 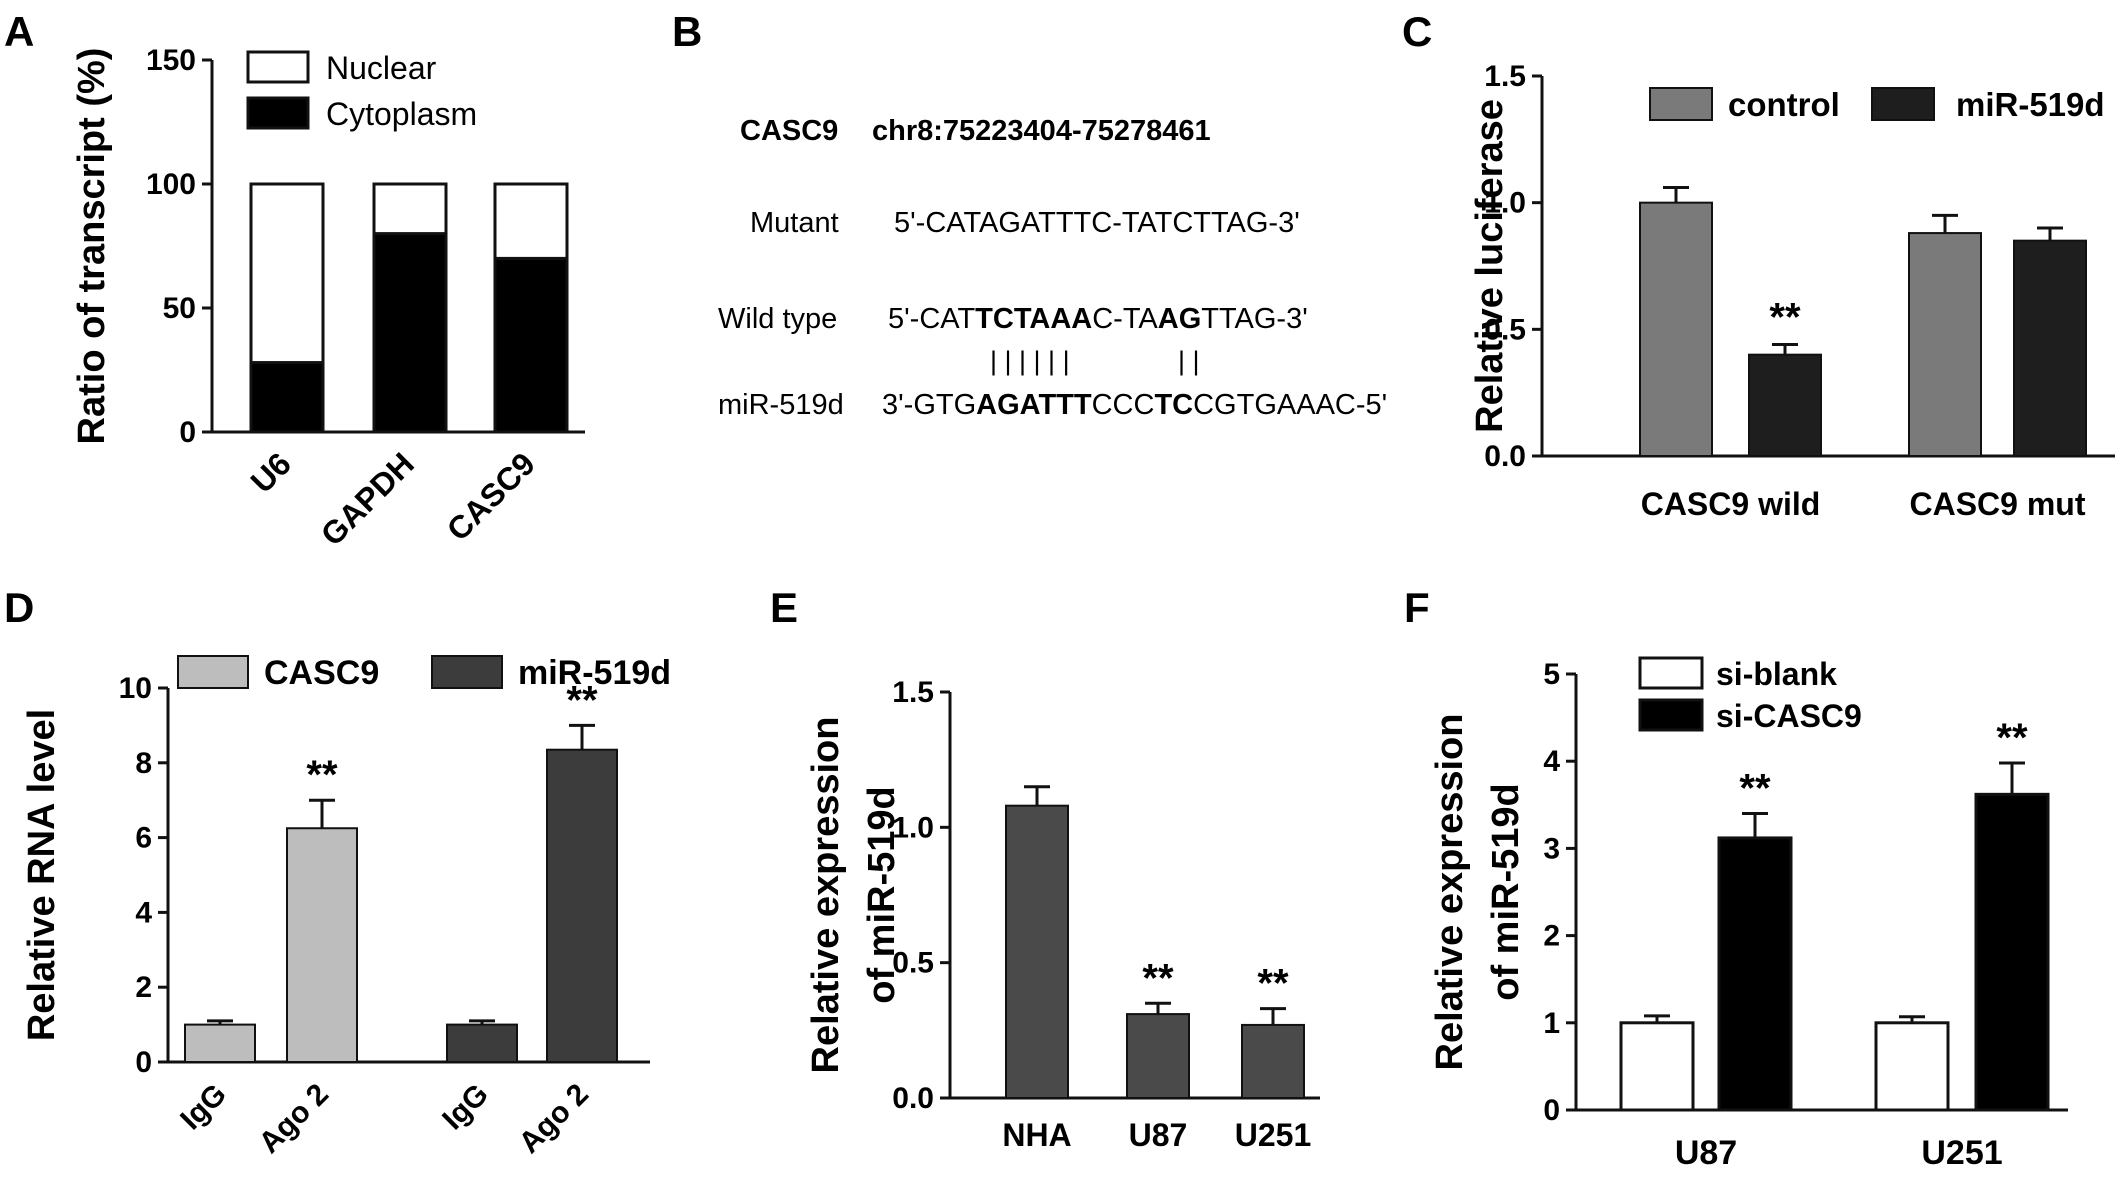 I want to click on y-tick-label: 5, so click(x=1551, y=674).